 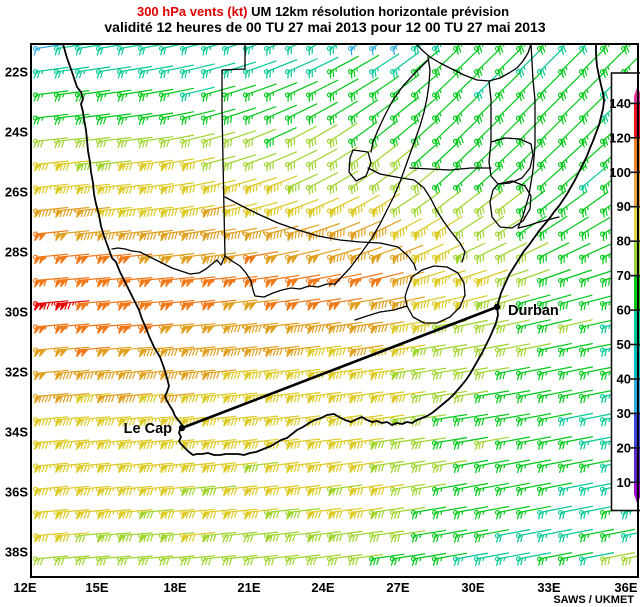 I want to click on svg-text: 100, so click(x=620, y=172).